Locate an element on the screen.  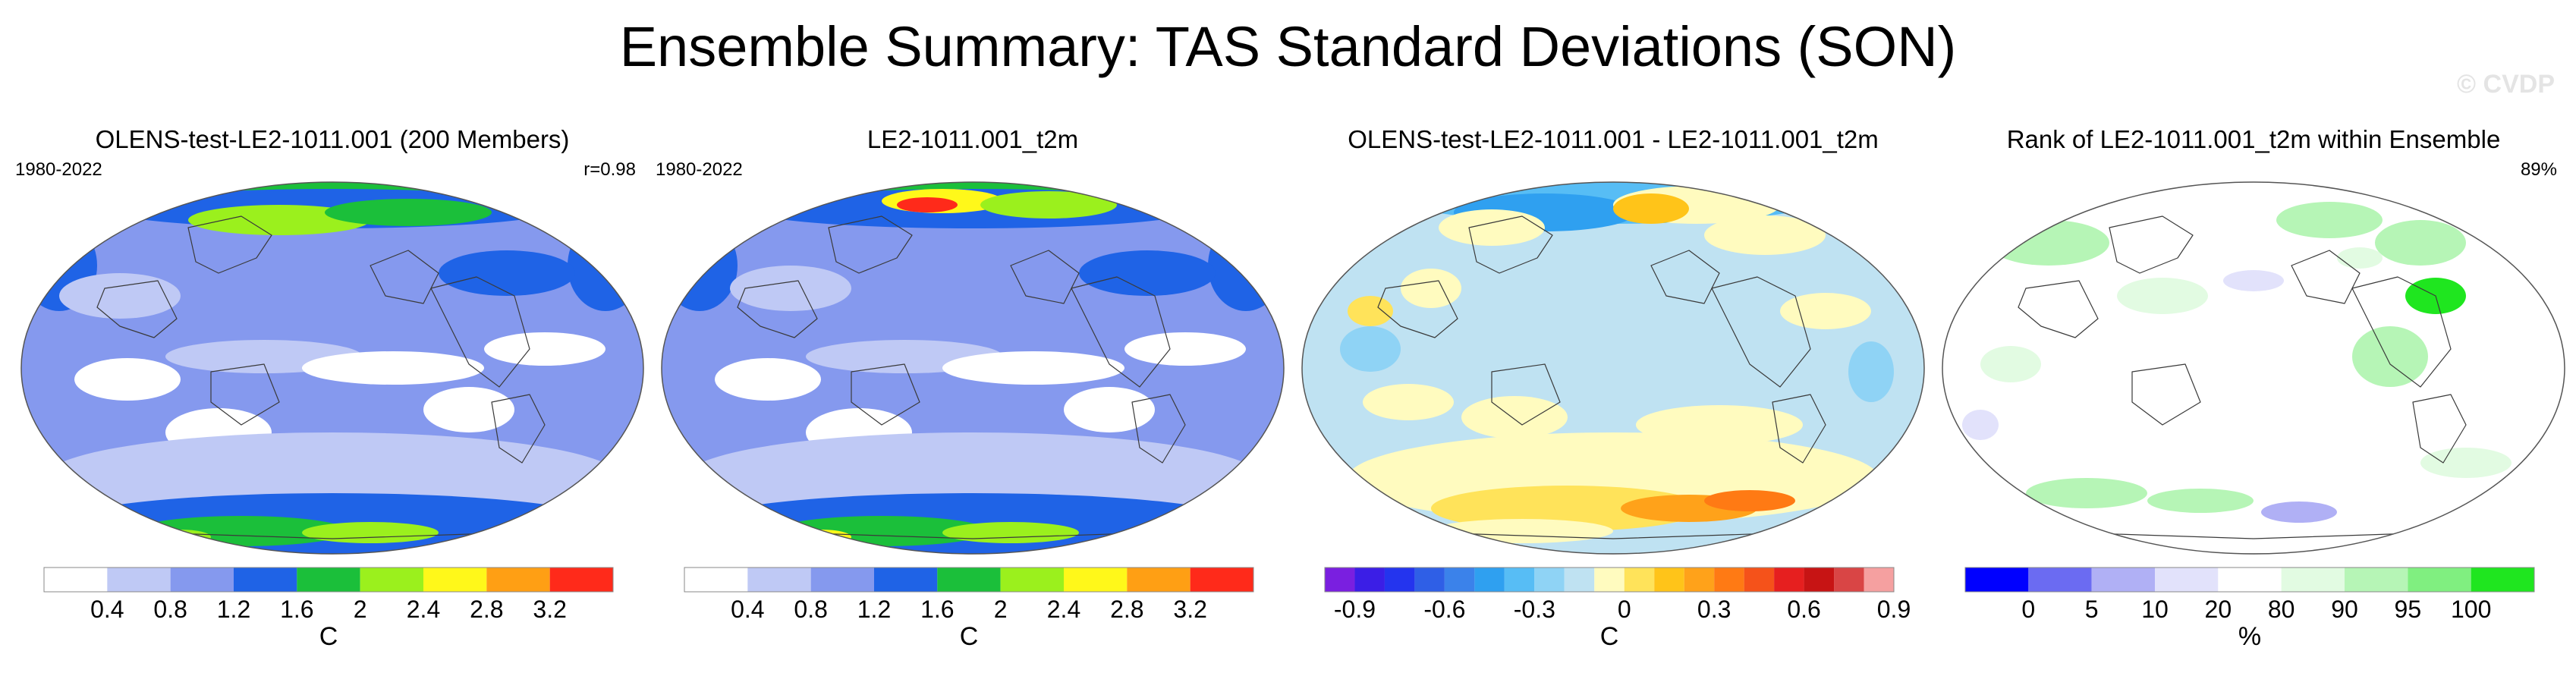
robinson-map is located at coordinates (1613, 368).